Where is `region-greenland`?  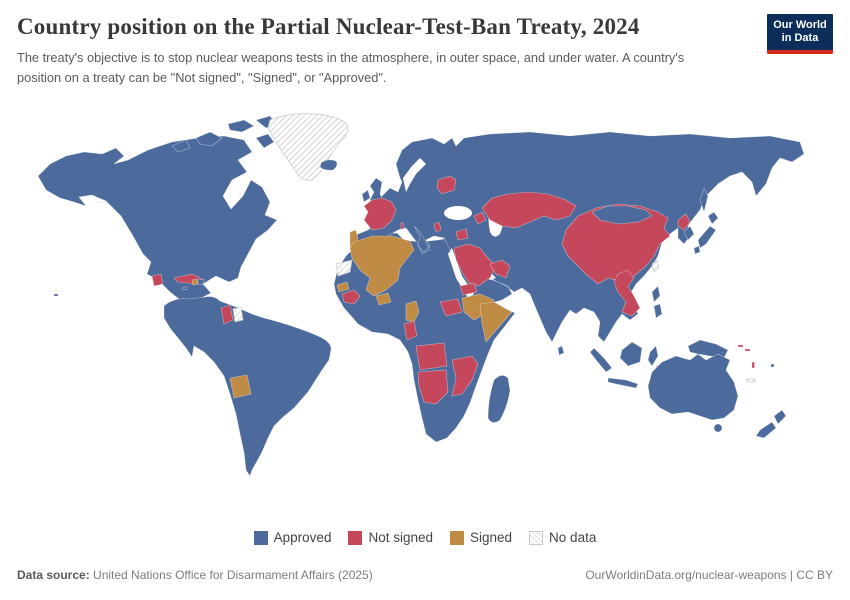
region-greenland is located at coordinates (308, 147).